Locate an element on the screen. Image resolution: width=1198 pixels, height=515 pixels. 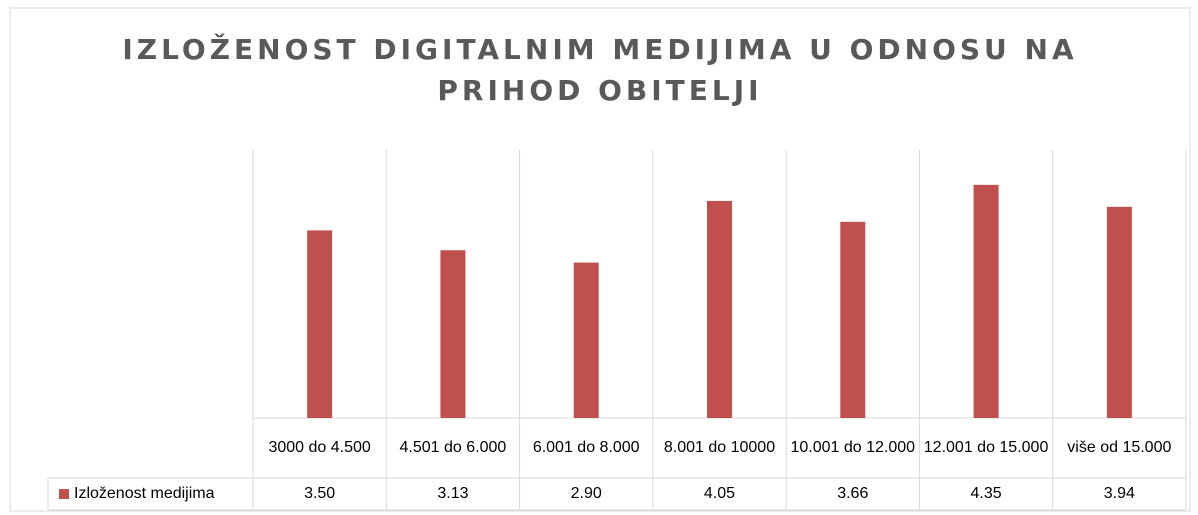
value-label: 3.50 is located at coordinates (320, 493).